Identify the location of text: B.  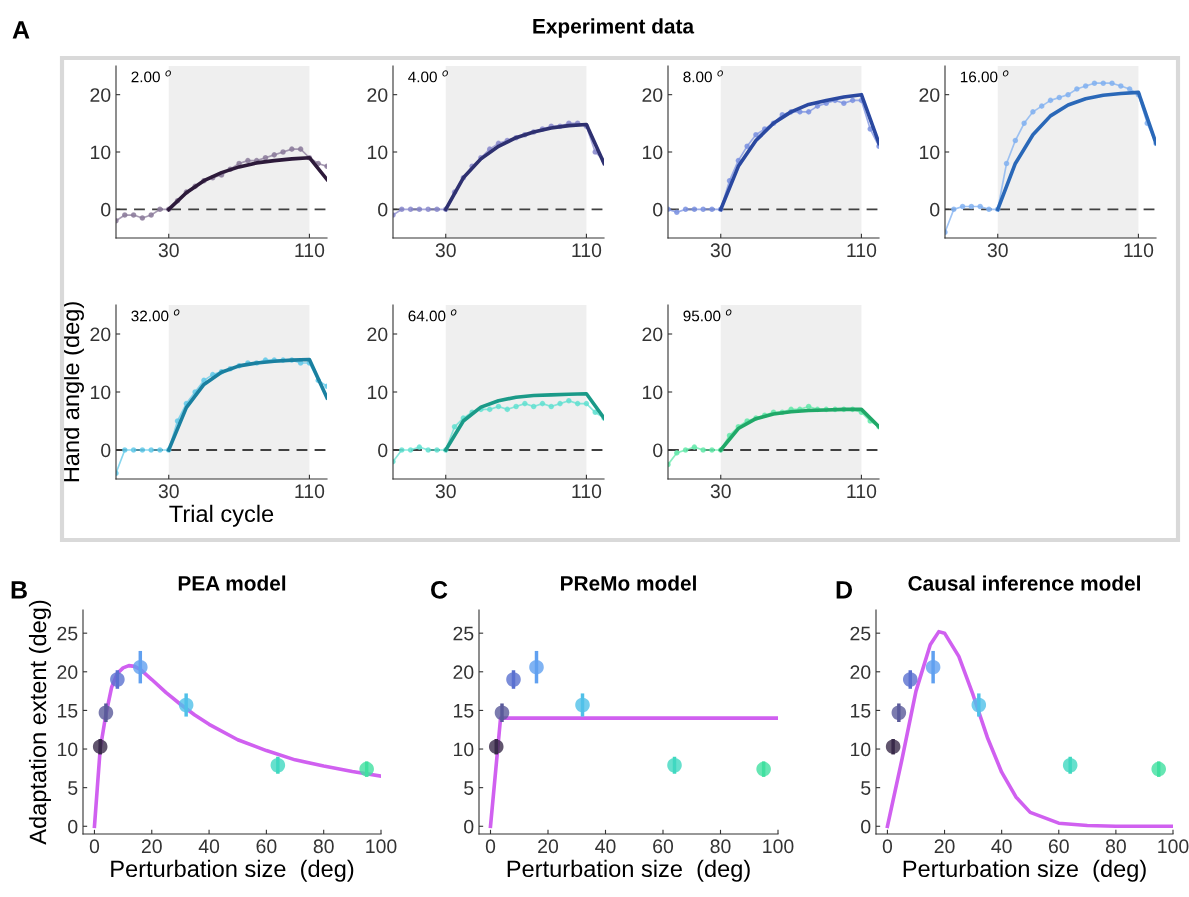
(19, 590).